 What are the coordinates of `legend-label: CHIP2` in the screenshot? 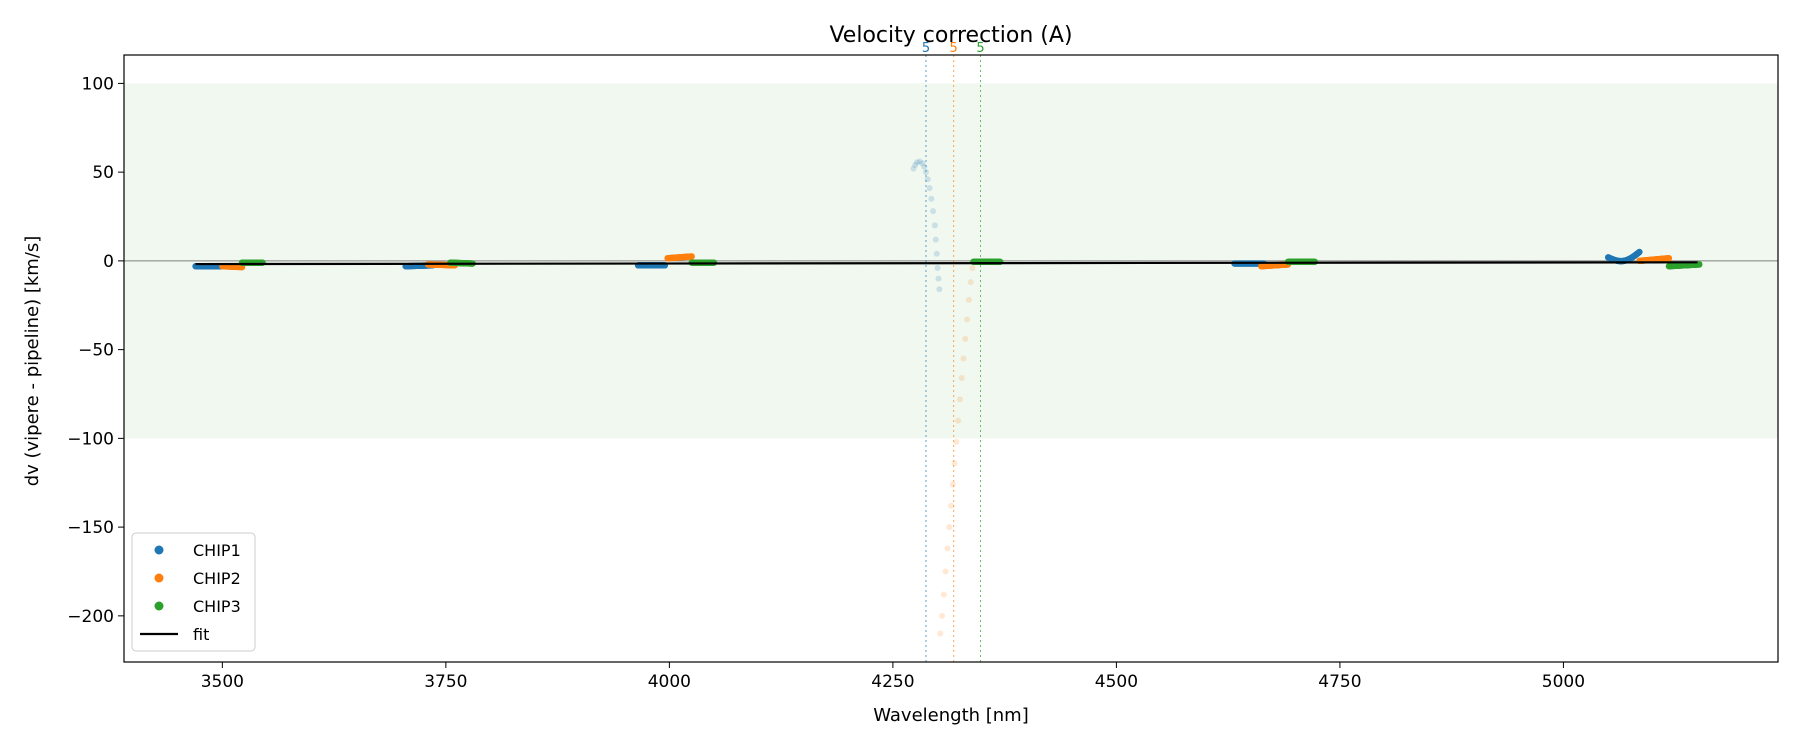 It's located at (217, 578).